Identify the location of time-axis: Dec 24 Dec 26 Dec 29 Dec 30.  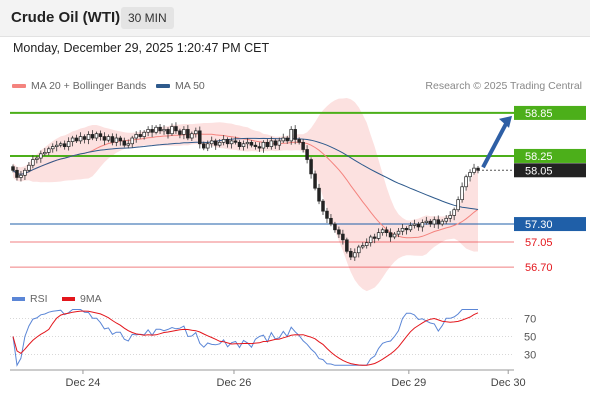
(268, 379).